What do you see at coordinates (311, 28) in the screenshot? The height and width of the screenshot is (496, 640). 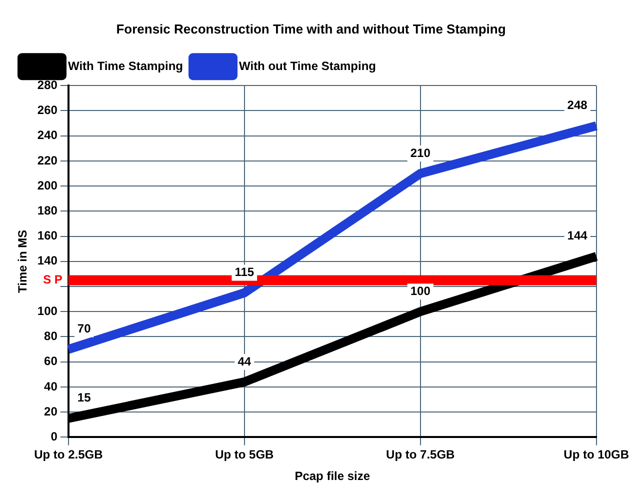 I see `chart-title: Forensic Reconstruction Time with and without Time Stamping` at bounding box center [311, 28].